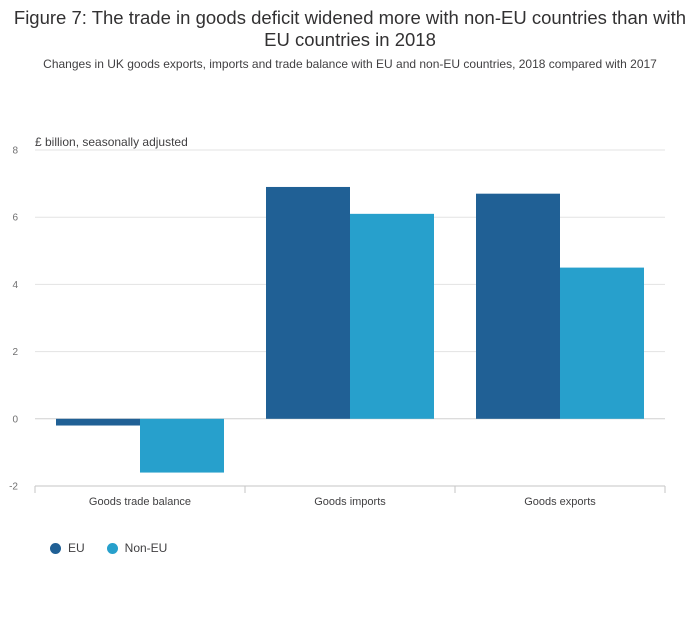 The width and height of the screenshot is (700, 635). I want to click on y-tick-label: 2, so click(15, 352).